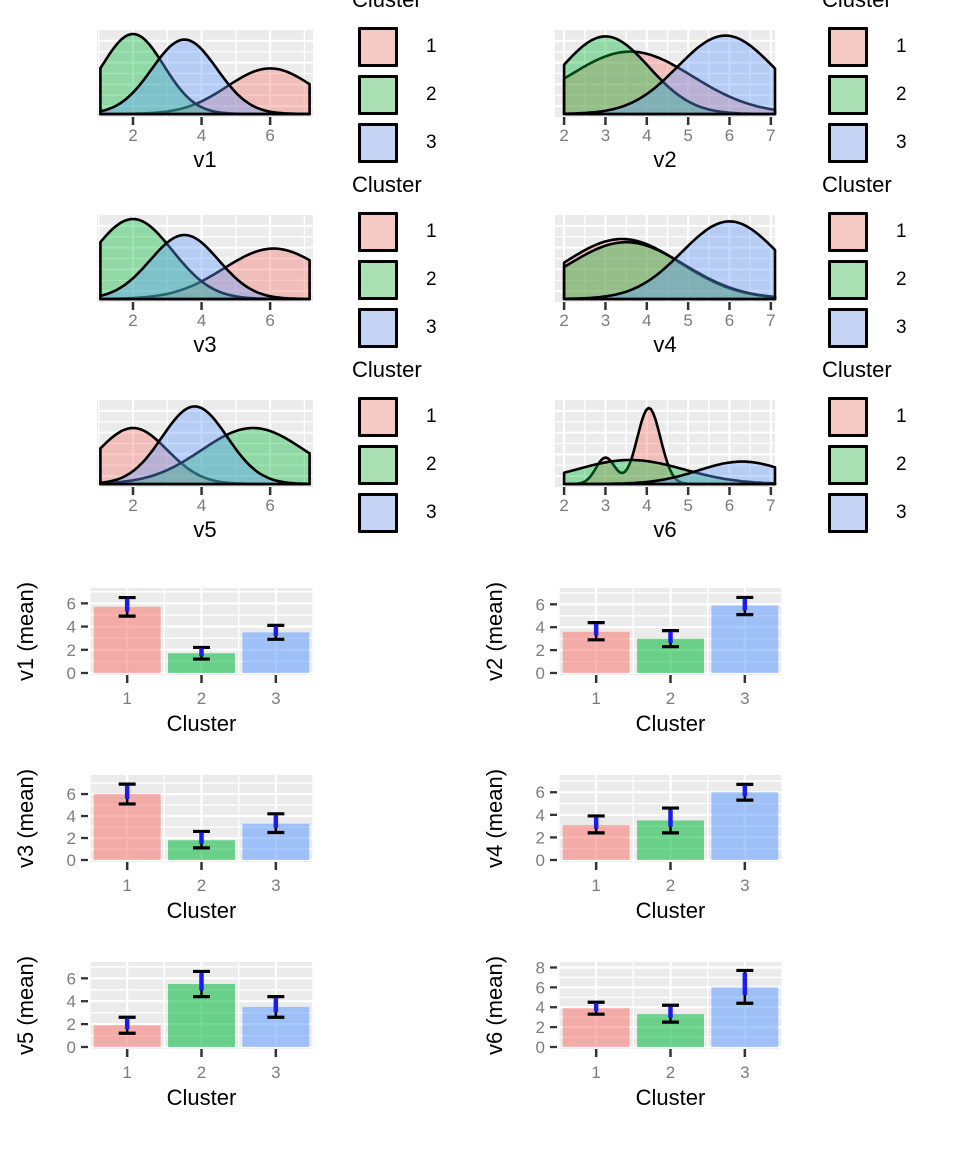 This screenshot has width=960, height=1152. I want to click on x-axis-title: v6, so click(664, 529).